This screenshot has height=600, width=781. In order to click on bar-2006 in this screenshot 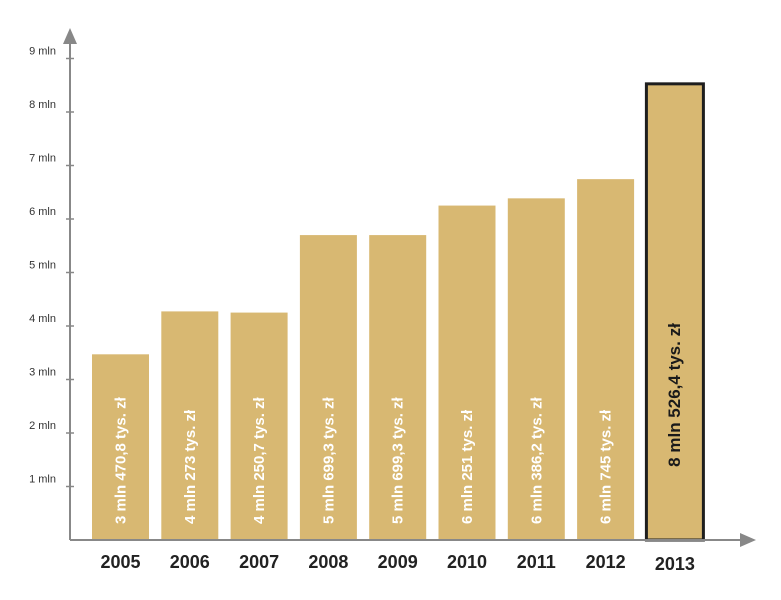, I will do `click(190, 425)`.